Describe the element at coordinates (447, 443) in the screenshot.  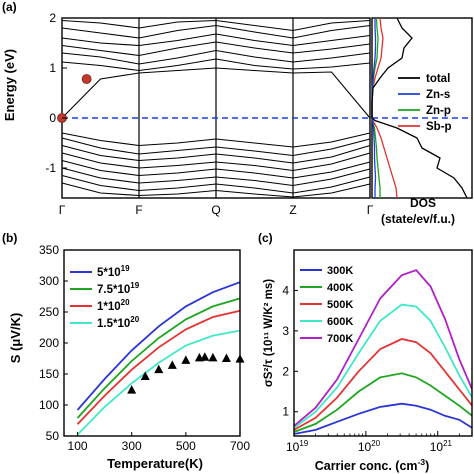
I see `pf-xtick-label-exp: 21` at that location.